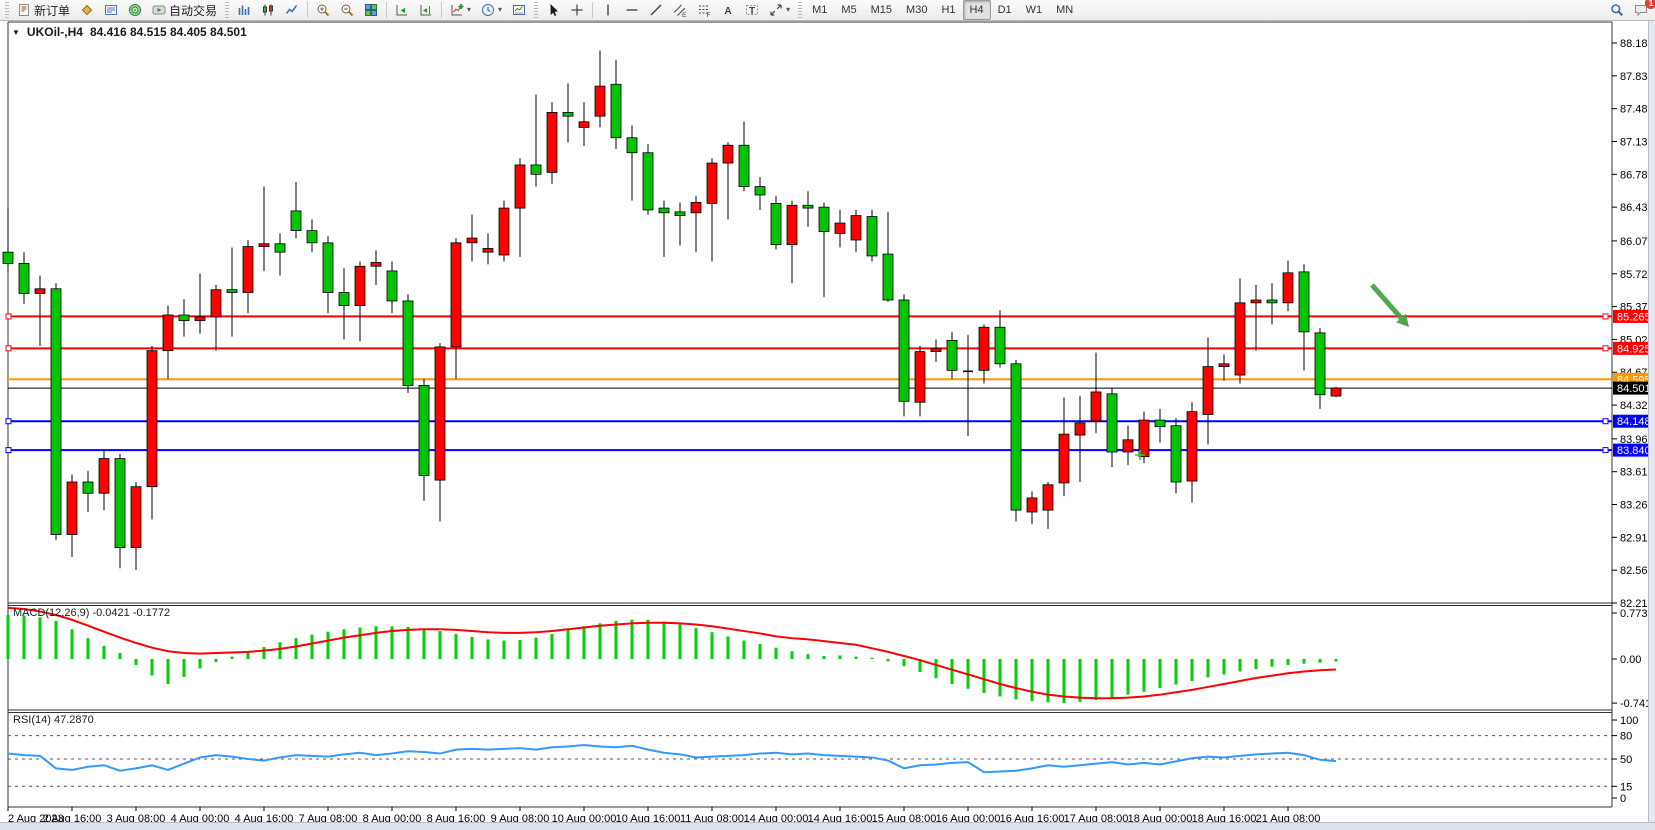  What do you see at coordinates (1065, 10) in the screenshot?
I see `timeframe-button-mn: MN` at bounding box center [1065, 10].